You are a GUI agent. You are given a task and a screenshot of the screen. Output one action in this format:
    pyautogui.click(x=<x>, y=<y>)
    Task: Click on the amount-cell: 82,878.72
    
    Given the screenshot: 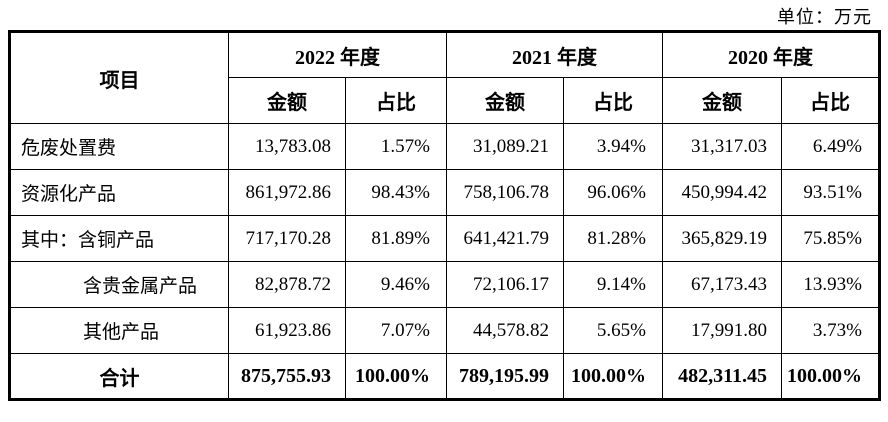 What is the action you would take?
    pyautogui.click(x=287, y=284)
    